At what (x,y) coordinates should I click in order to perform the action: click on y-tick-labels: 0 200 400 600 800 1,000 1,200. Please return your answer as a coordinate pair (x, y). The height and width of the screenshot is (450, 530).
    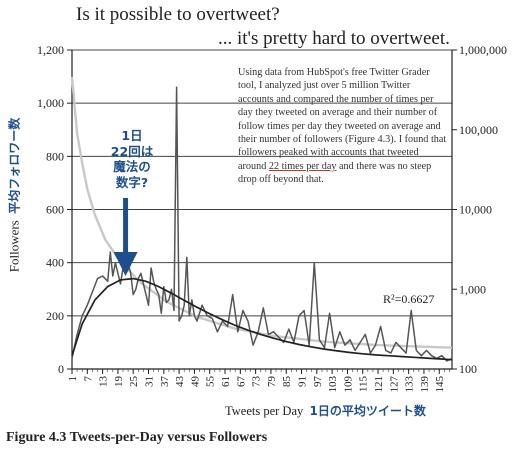
    Looking at the image, I should click on (50, 209).